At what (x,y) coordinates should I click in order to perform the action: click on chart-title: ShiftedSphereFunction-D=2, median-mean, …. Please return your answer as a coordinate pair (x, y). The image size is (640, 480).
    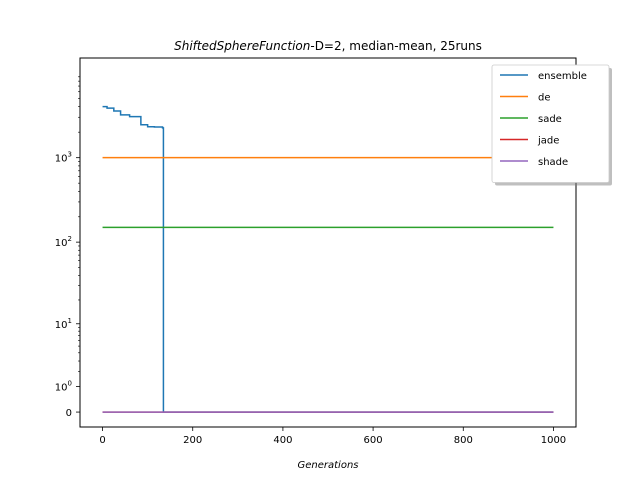
    Looking at the image, I should click on (328, 46).